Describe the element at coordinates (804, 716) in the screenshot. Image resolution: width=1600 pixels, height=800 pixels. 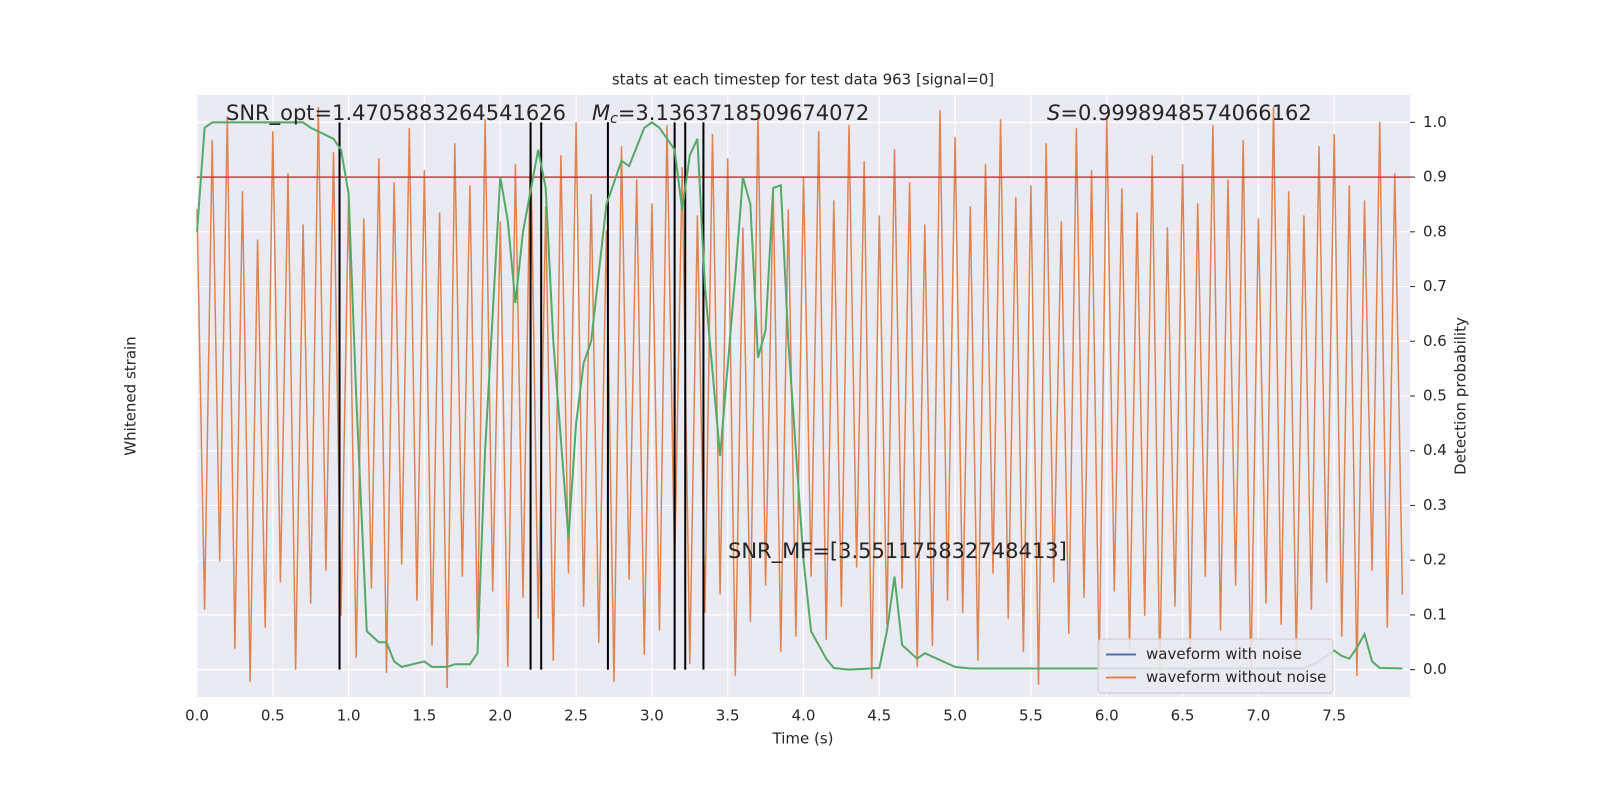
I see `x-tick-label: 4.0` at that location.